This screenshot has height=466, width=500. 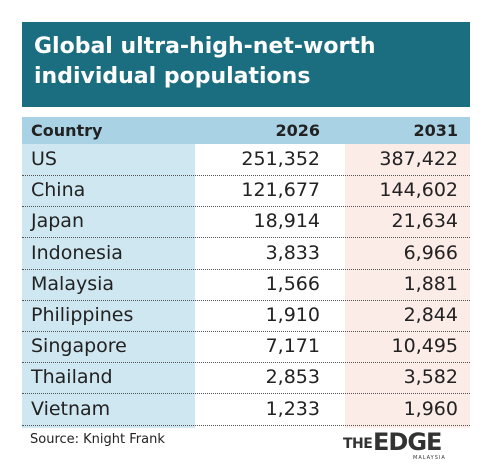 What do you see at coordinates (246, 410) in the screenshot?
I see `table-row: Vietnam 1,233 1,960` at bounding box center [246, 410].